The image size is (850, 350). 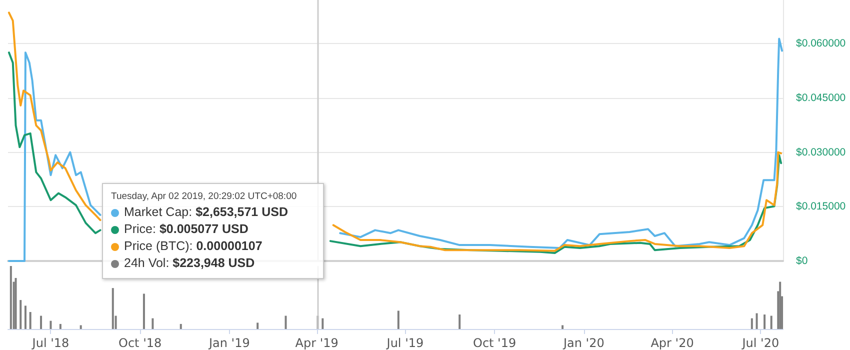 What do you see at coordinates (583, 343) in the screenshot?
I see `x-tick-label: Jan '20` at bounding box center [583, 343].